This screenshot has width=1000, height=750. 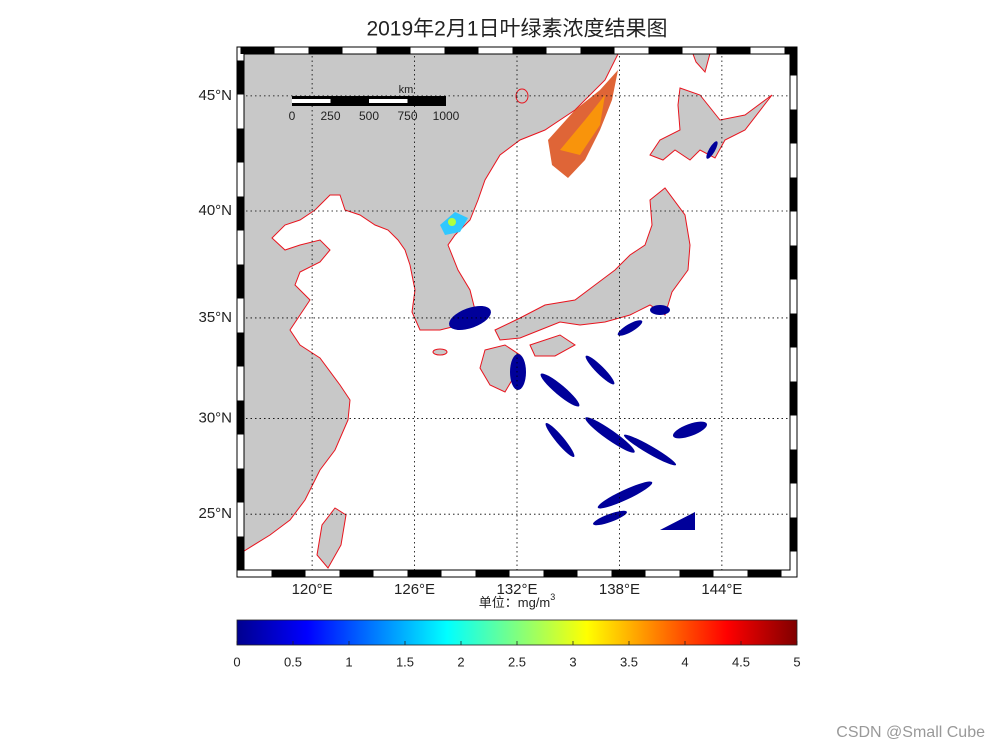 I want to click on scale-bar-label: 750, so click(x=407, y=116).